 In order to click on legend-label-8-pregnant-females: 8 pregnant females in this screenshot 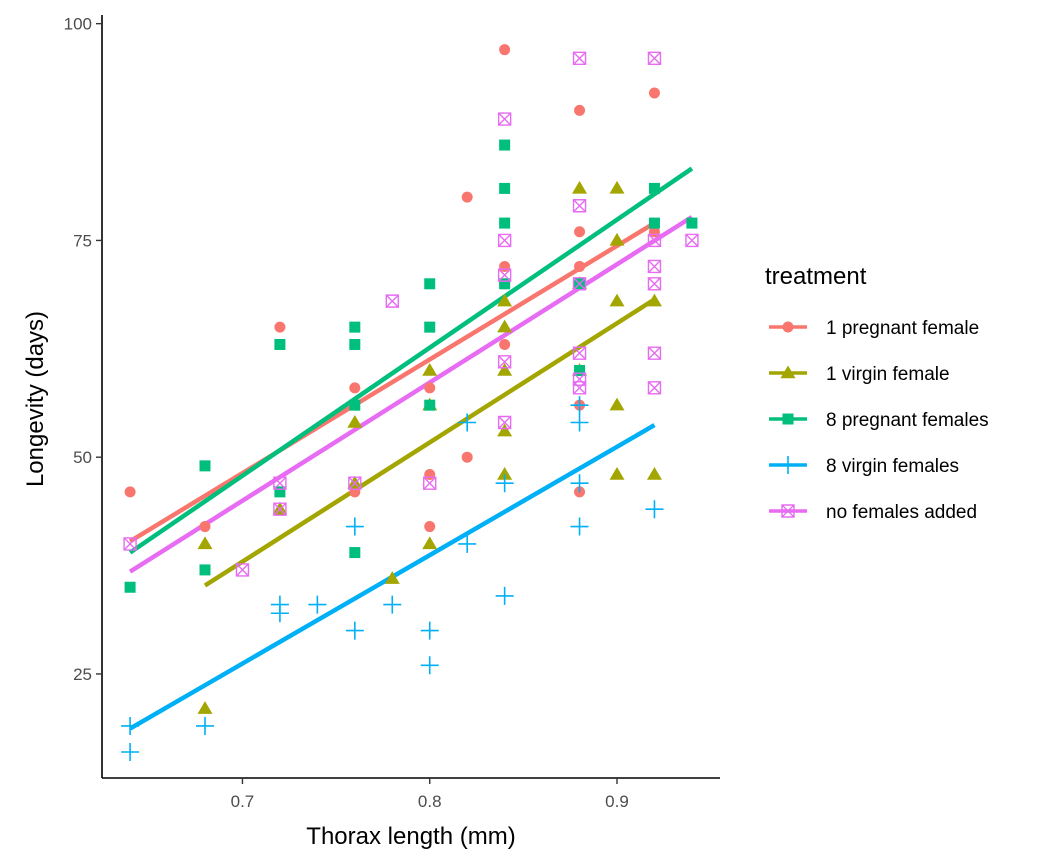, I will do `click(907, 420)`.